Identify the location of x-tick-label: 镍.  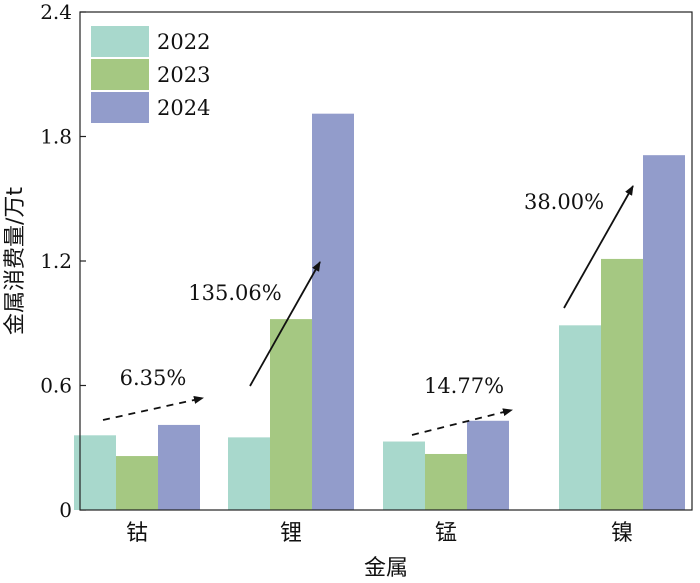
(622, 533).